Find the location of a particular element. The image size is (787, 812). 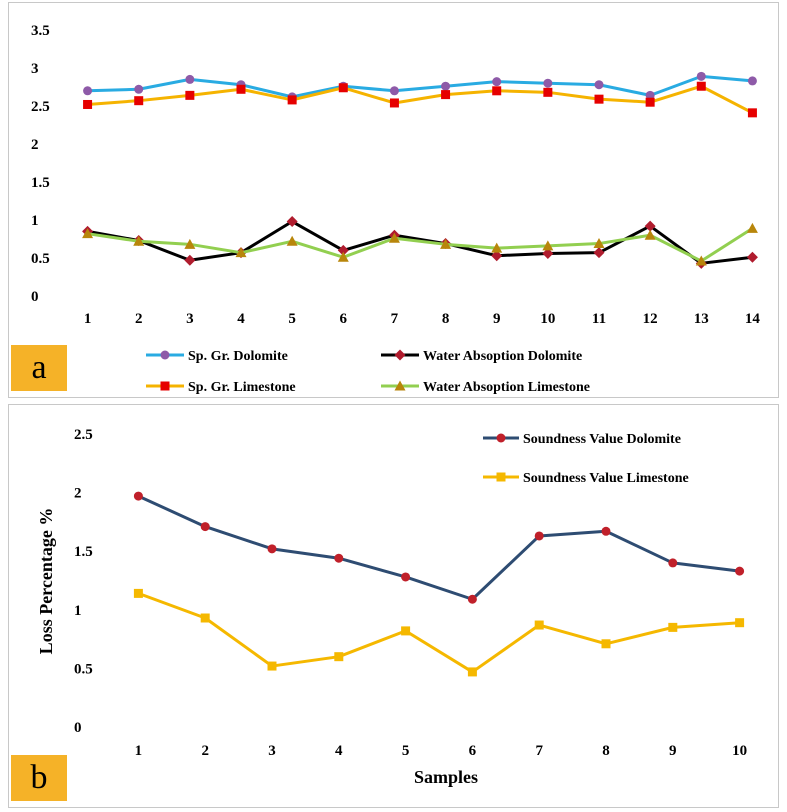

panel-a-label: a is located at coordinates (39, 368).